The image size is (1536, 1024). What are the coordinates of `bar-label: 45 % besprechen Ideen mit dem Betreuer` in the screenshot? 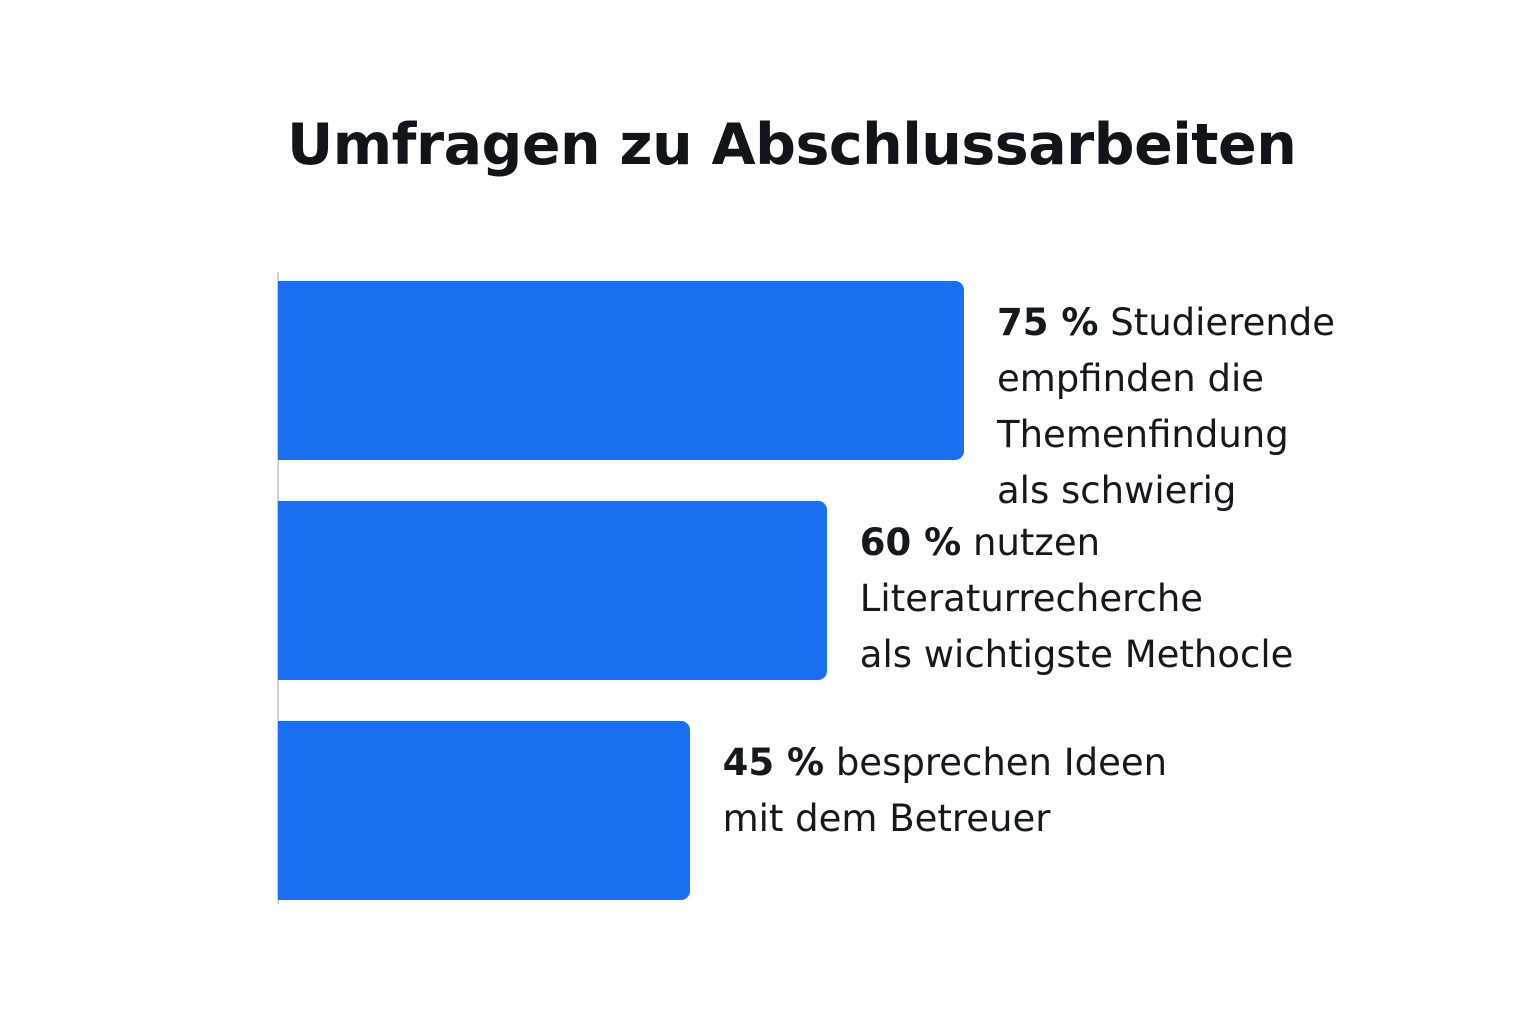 It's located at (945, 791).